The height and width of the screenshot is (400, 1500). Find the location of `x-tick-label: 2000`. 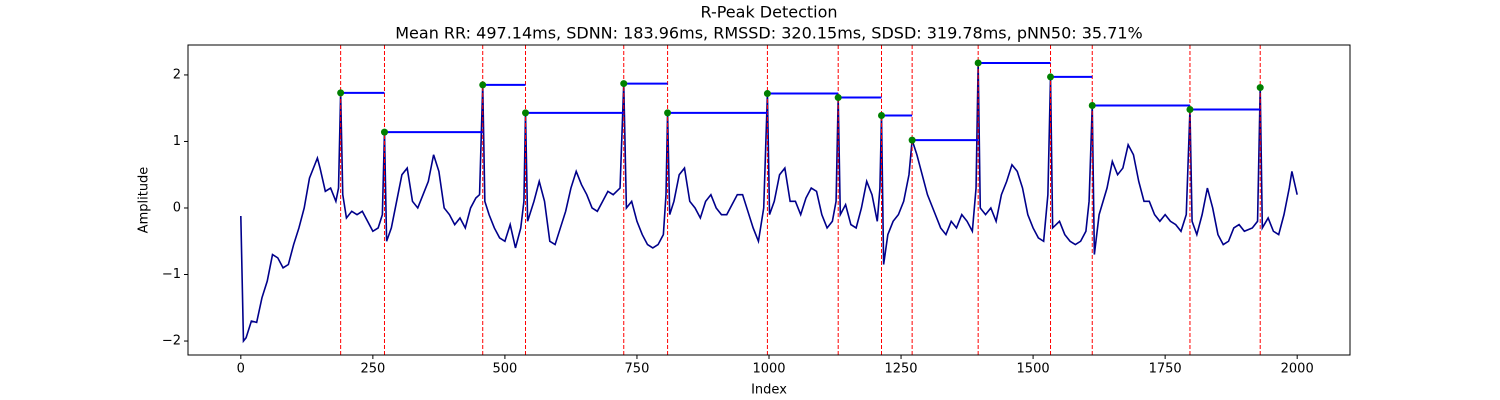

x-tick-label: 2000 is located at coordinates (1297, 369).